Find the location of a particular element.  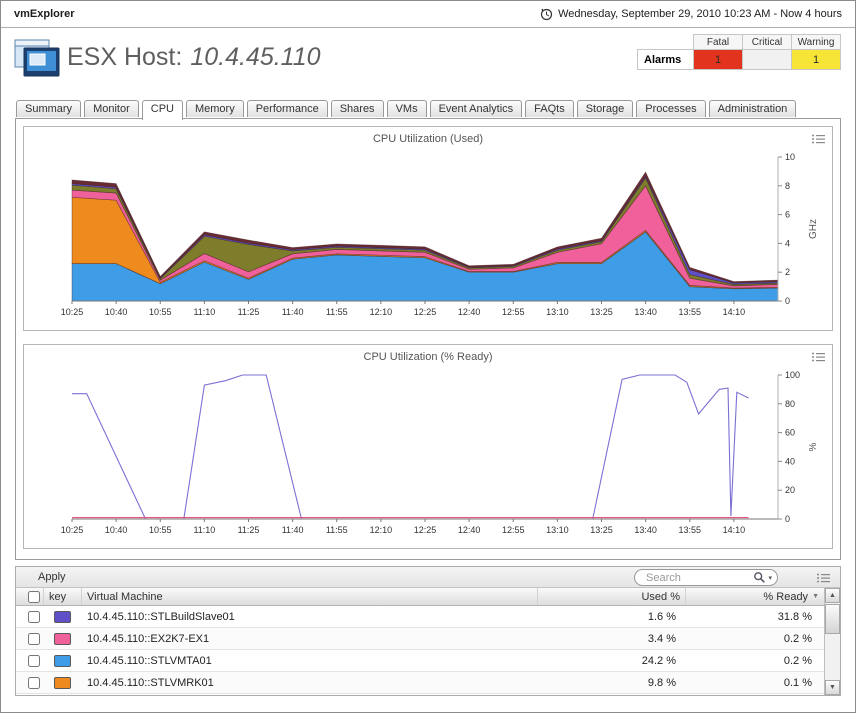

search-box: ▾ is located at coordinates (706, 577).